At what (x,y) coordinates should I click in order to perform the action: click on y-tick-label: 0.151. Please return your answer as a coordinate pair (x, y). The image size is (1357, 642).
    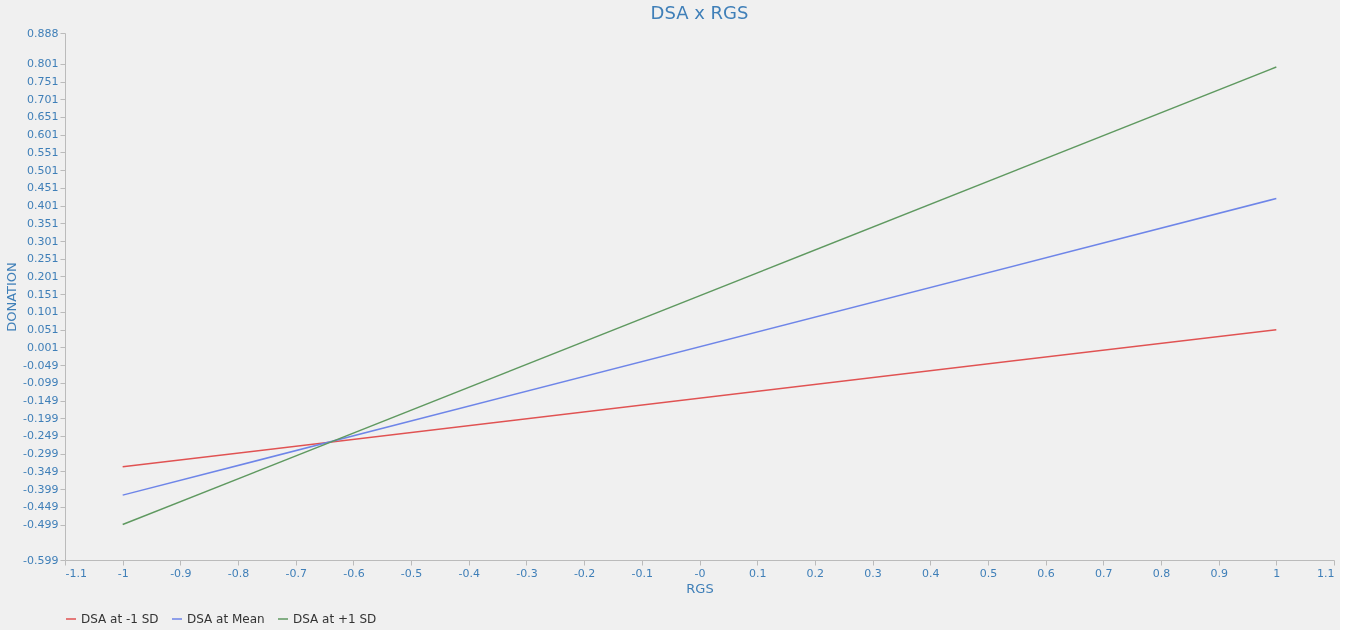
    Looking at the image, I should click on (43, 294).